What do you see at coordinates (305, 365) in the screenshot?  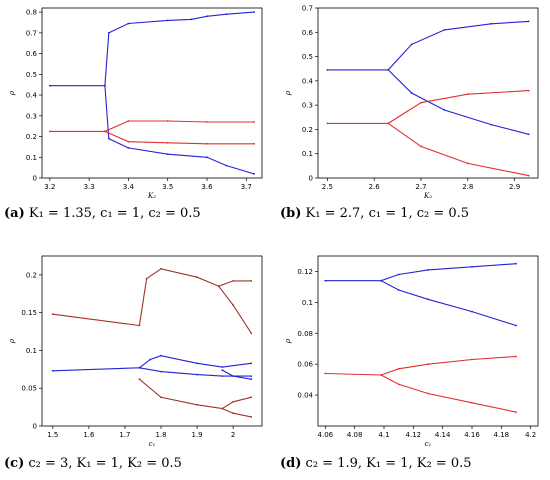 I see `y-tick-label: 0.06` at bounding box center [305, 365].